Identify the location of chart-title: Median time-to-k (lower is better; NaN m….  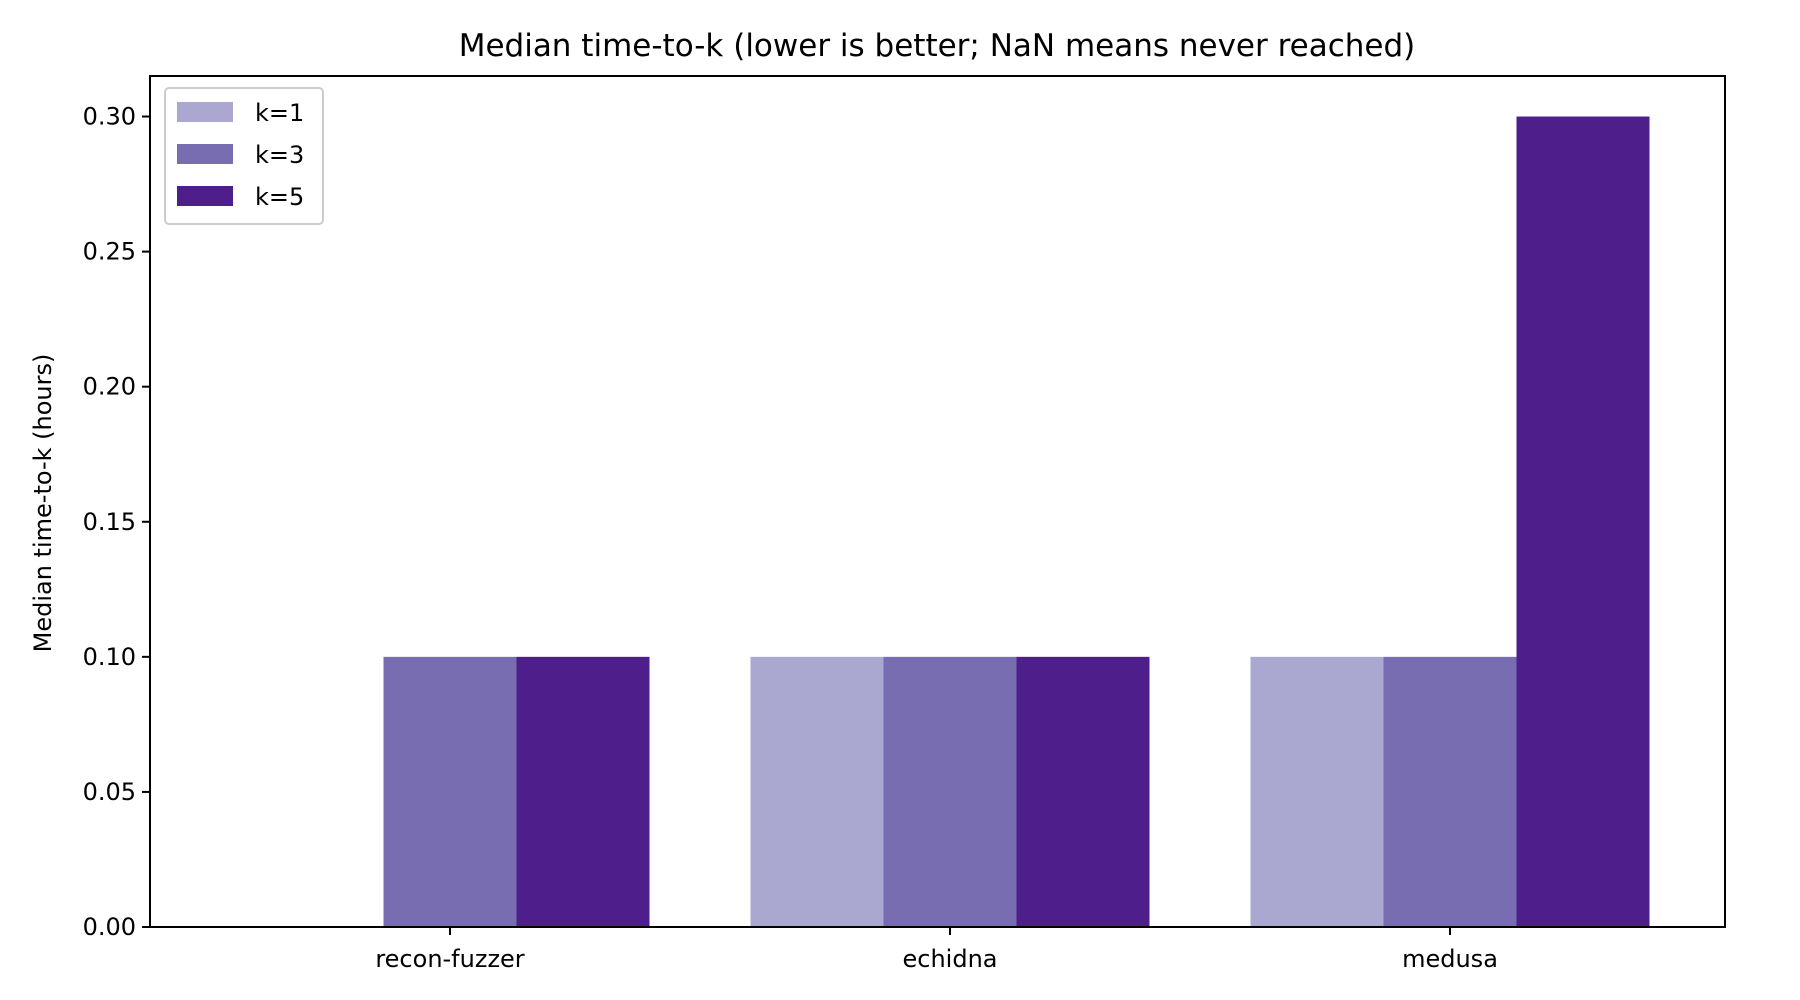
(937, 46).